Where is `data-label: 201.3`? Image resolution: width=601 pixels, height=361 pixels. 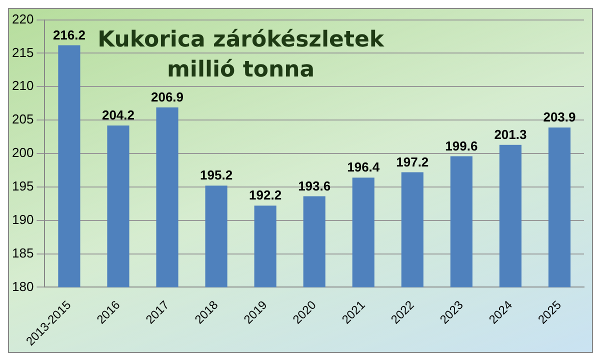 data-label: 201.3 is located at coordinates (510, 134).